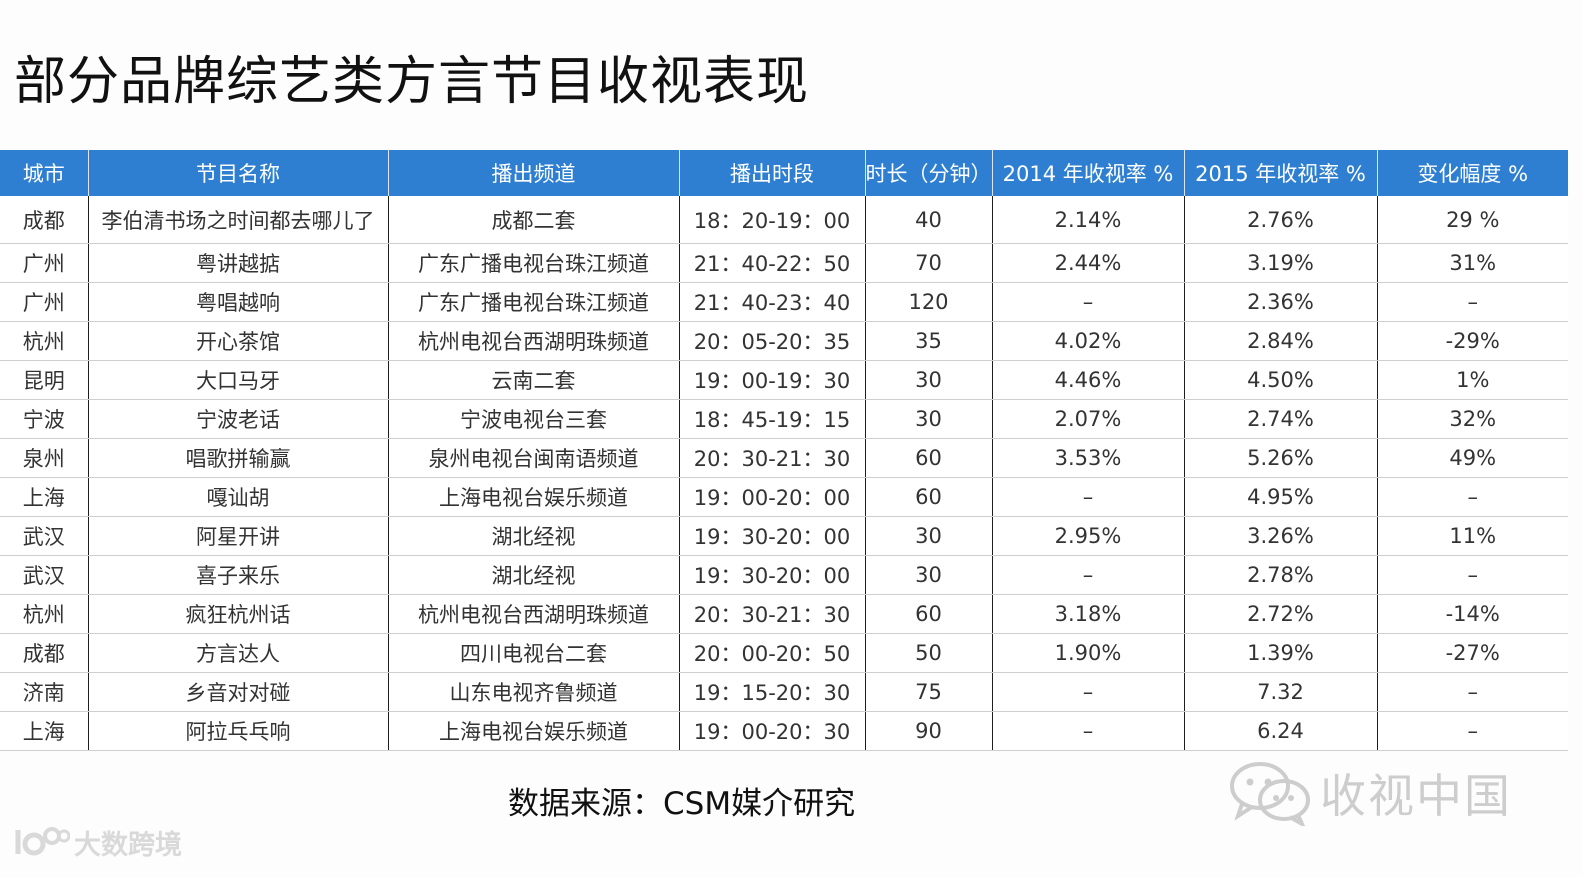 The height and width of the screenshot is (877, 1583). Describe the element at coordinates (929, 173) in the screenshot. I see `header-duration: 时长（分钟）` at that location.